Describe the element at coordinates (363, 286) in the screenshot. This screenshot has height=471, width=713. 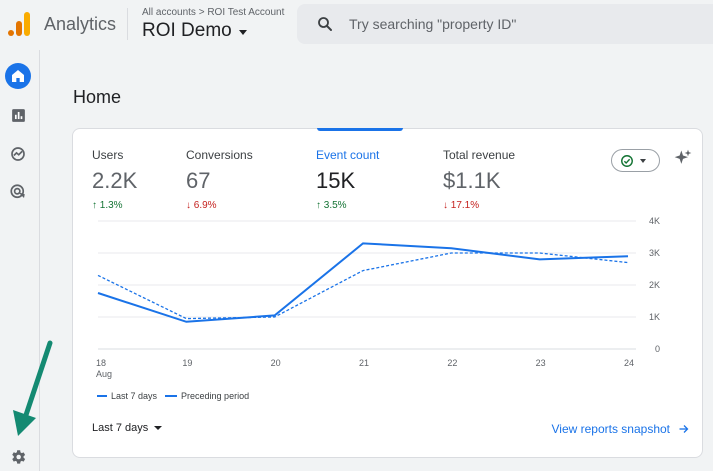
I see `series-line-preceding-period` at that location.